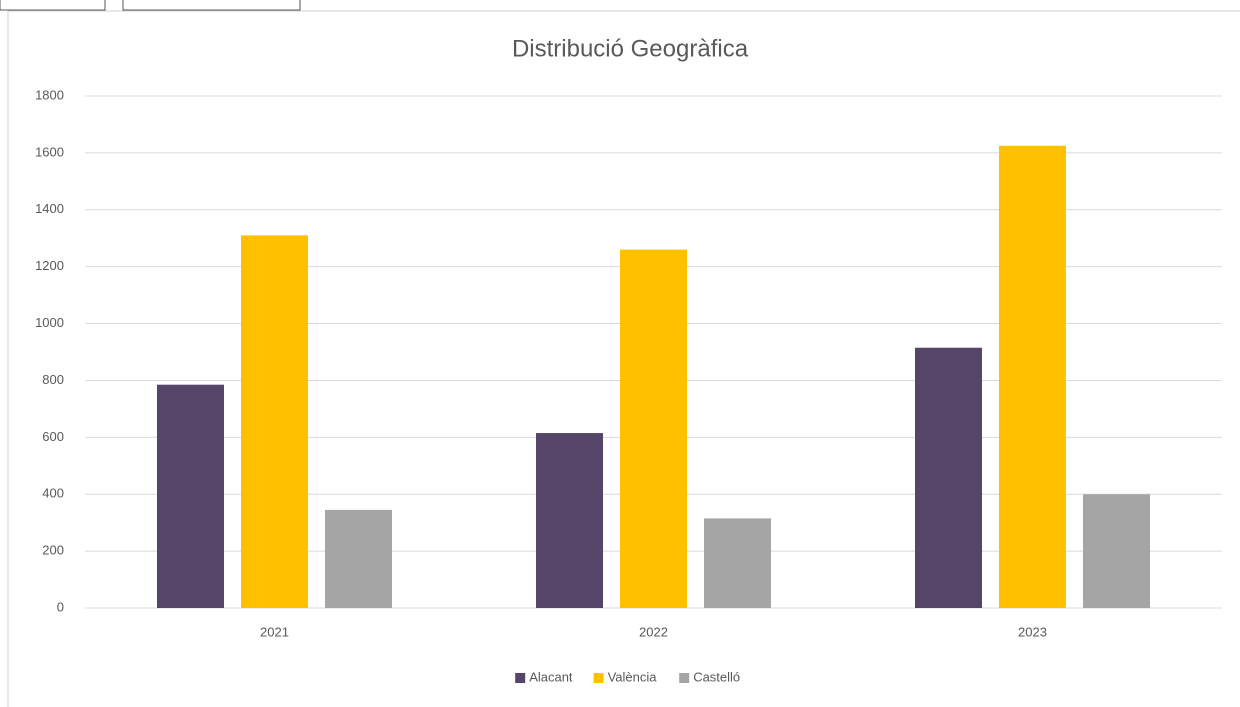  Describe the element at coordinates (49, 265) in the screenshot. I see `y-tick-label: 1200` at that location.